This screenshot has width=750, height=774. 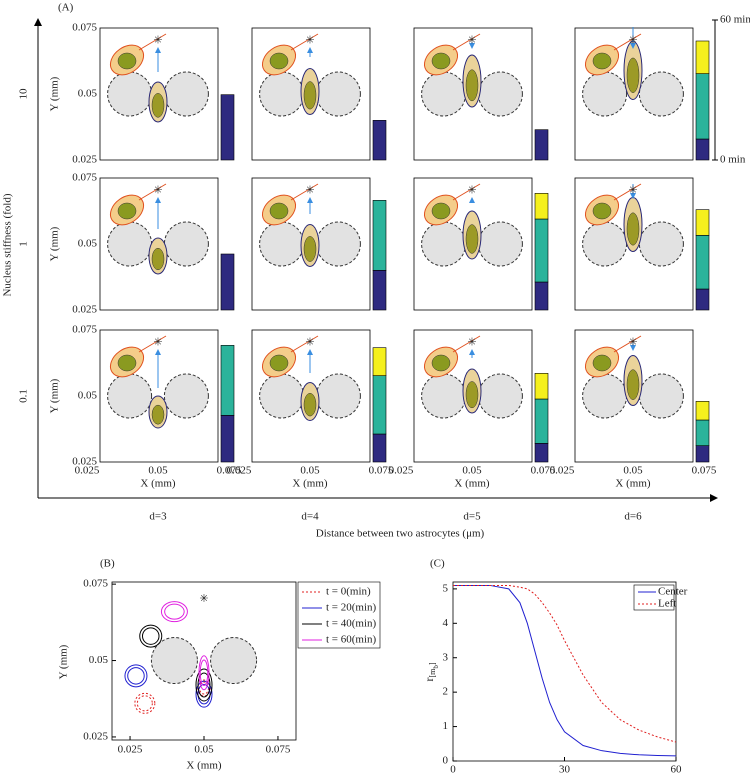 I want to click on scale-label: 60 min, so click(x=735, y=20).